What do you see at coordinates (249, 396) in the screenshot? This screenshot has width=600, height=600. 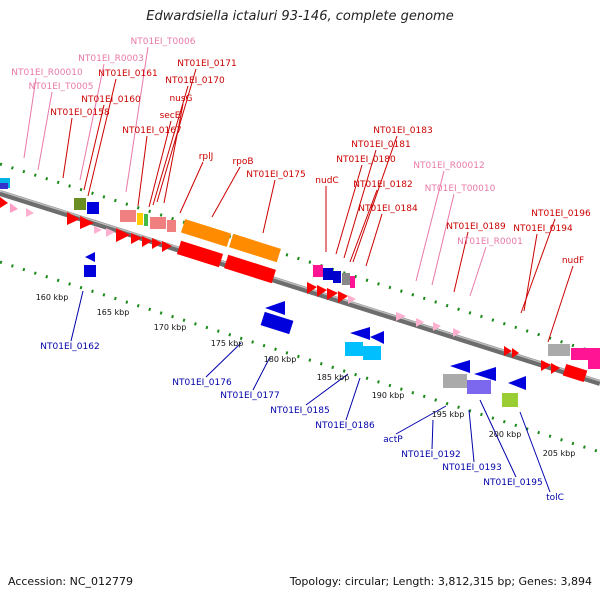 I see `gene-label: NT01EI_0177` at bounding box center [249, 396].